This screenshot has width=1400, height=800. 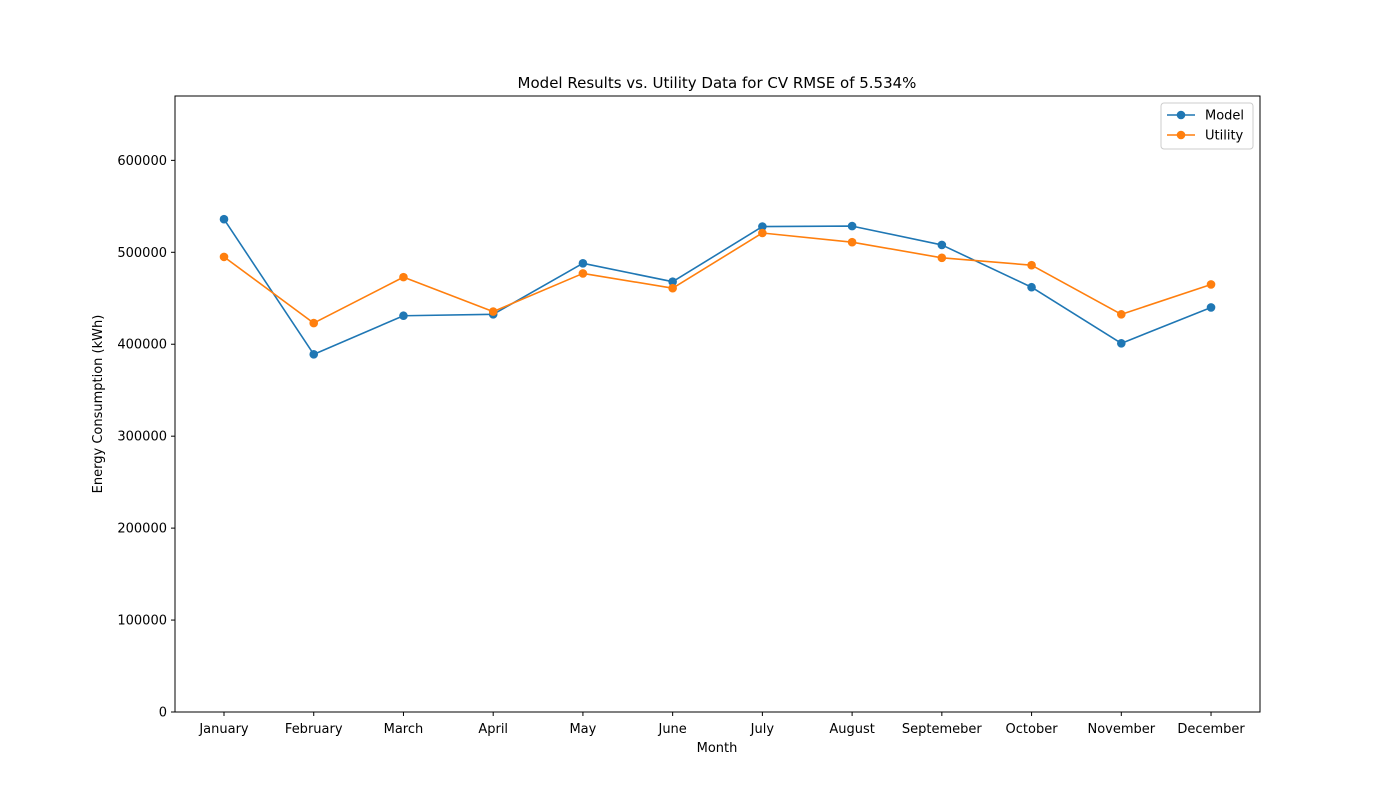 I want to click on series-line-utility, so click(x=717, y=278).